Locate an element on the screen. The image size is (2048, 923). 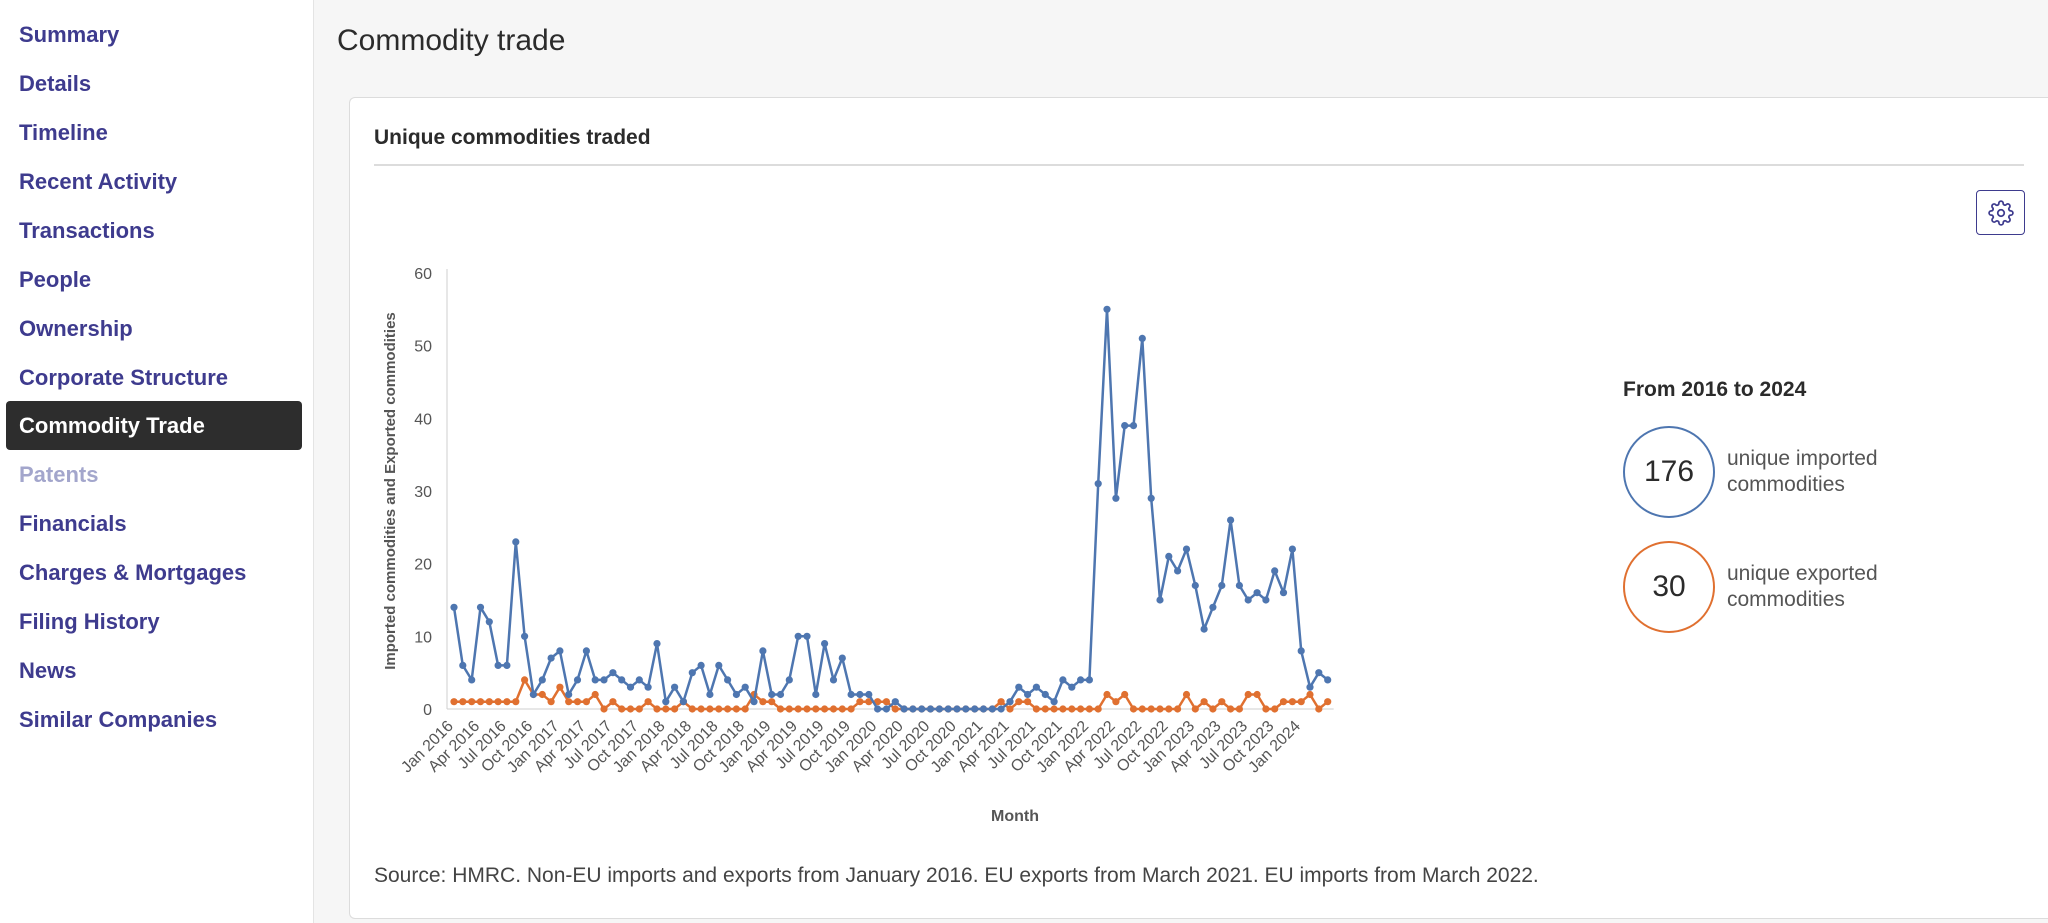
card-divider is located at coordinates (1199, 165).